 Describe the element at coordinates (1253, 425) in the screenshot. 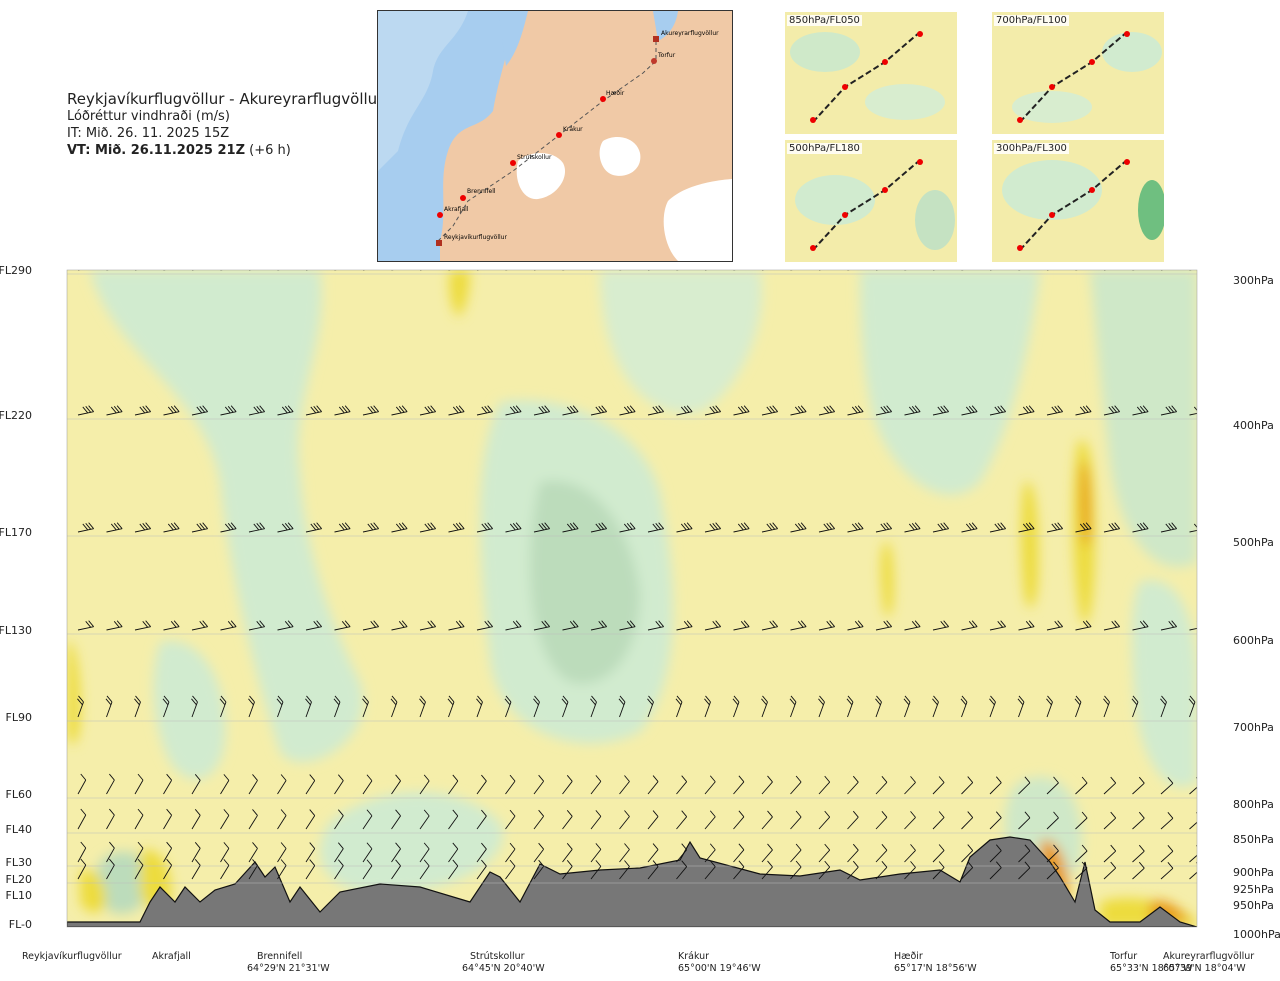

I see `pressure-label-400hpa: 400hPa` at that location.